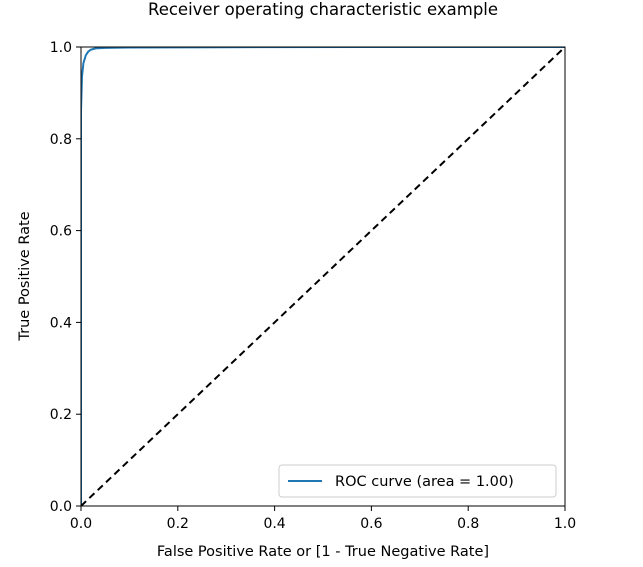 Image resolution: width=643 pixels, height=567 pixels. I want to click on x-tick-label: 0.8, so click(468, 524).